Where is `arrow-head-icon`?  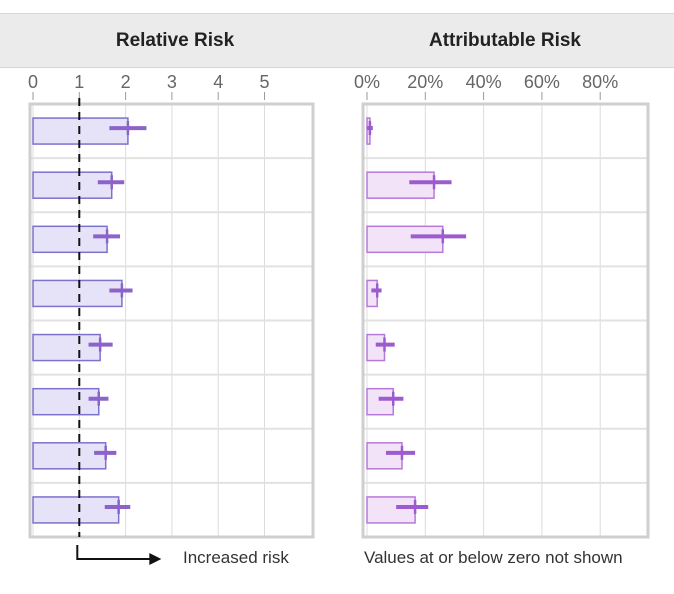 arrow-head-icon is located at coordinates (155, 559).